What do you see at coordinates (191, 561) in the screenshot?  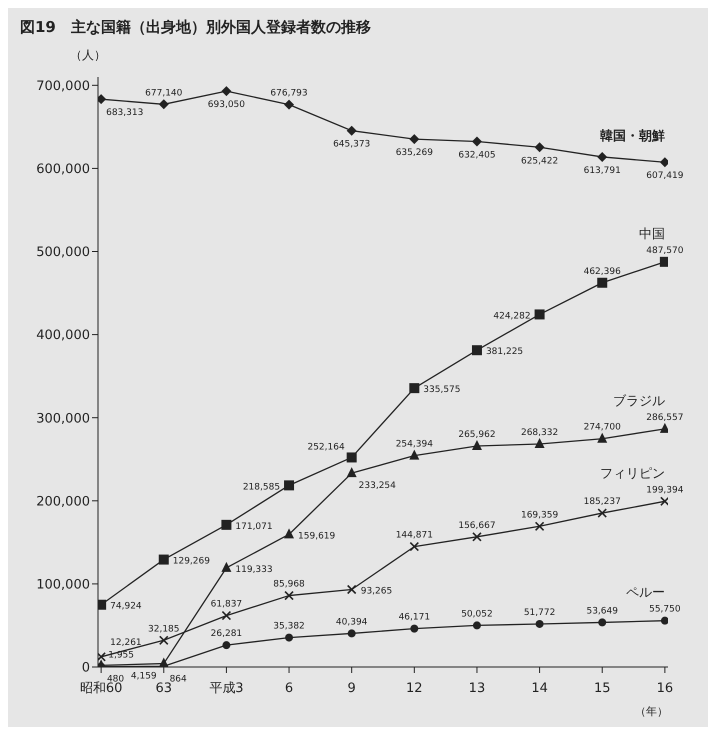 I see `data-label: 129,269` at bounding box center [191, 561].